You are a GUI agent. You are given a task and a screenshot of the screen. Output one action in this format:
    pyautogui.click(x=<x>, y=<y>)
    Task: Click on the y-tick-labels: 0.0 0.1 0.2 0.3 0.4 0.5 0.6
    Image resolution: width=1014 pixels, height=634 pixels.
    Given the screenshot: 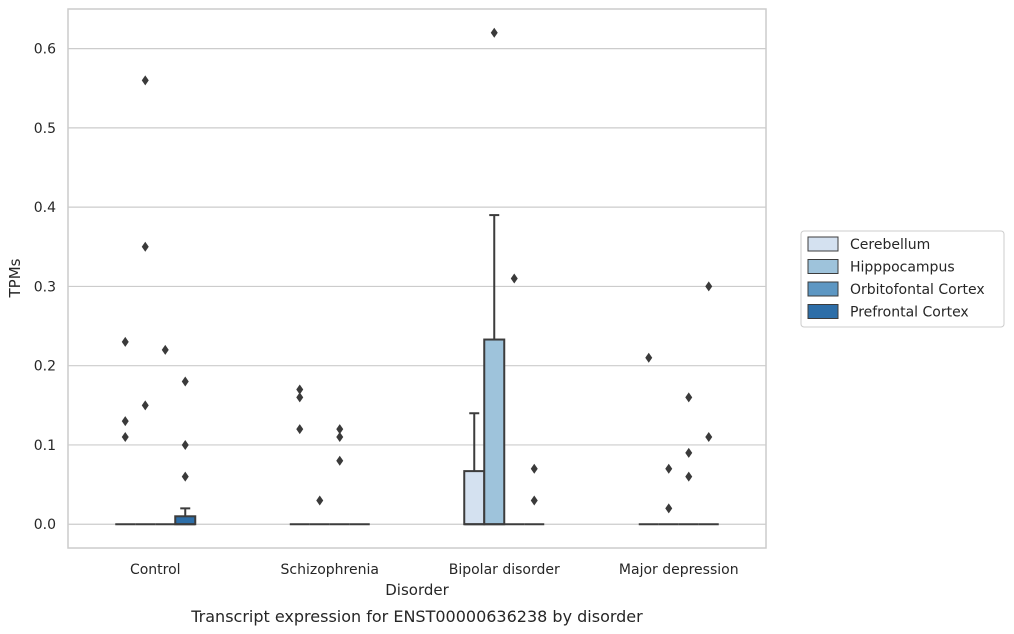 What is the action you would take?
    pyautogui.click(x=45, y=288)
    